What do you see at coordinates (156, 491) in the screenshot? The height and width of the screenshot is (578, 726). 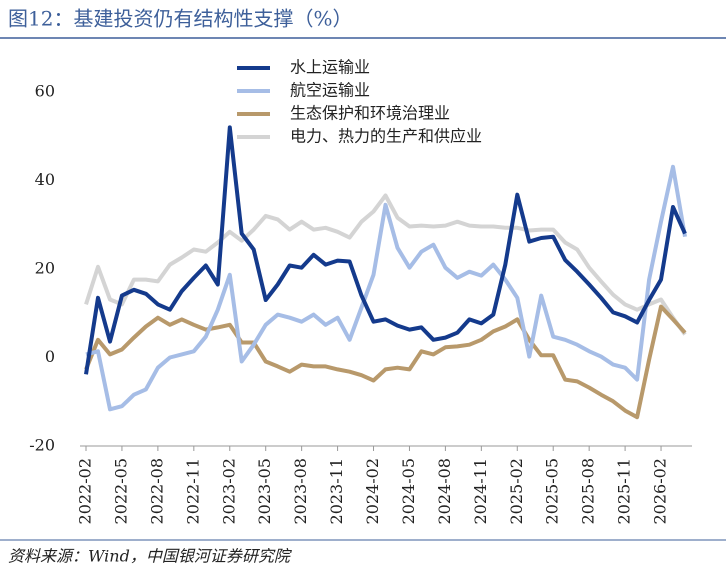 I see `x-tick-label: 2022-08` at bounding box center [156, 491].